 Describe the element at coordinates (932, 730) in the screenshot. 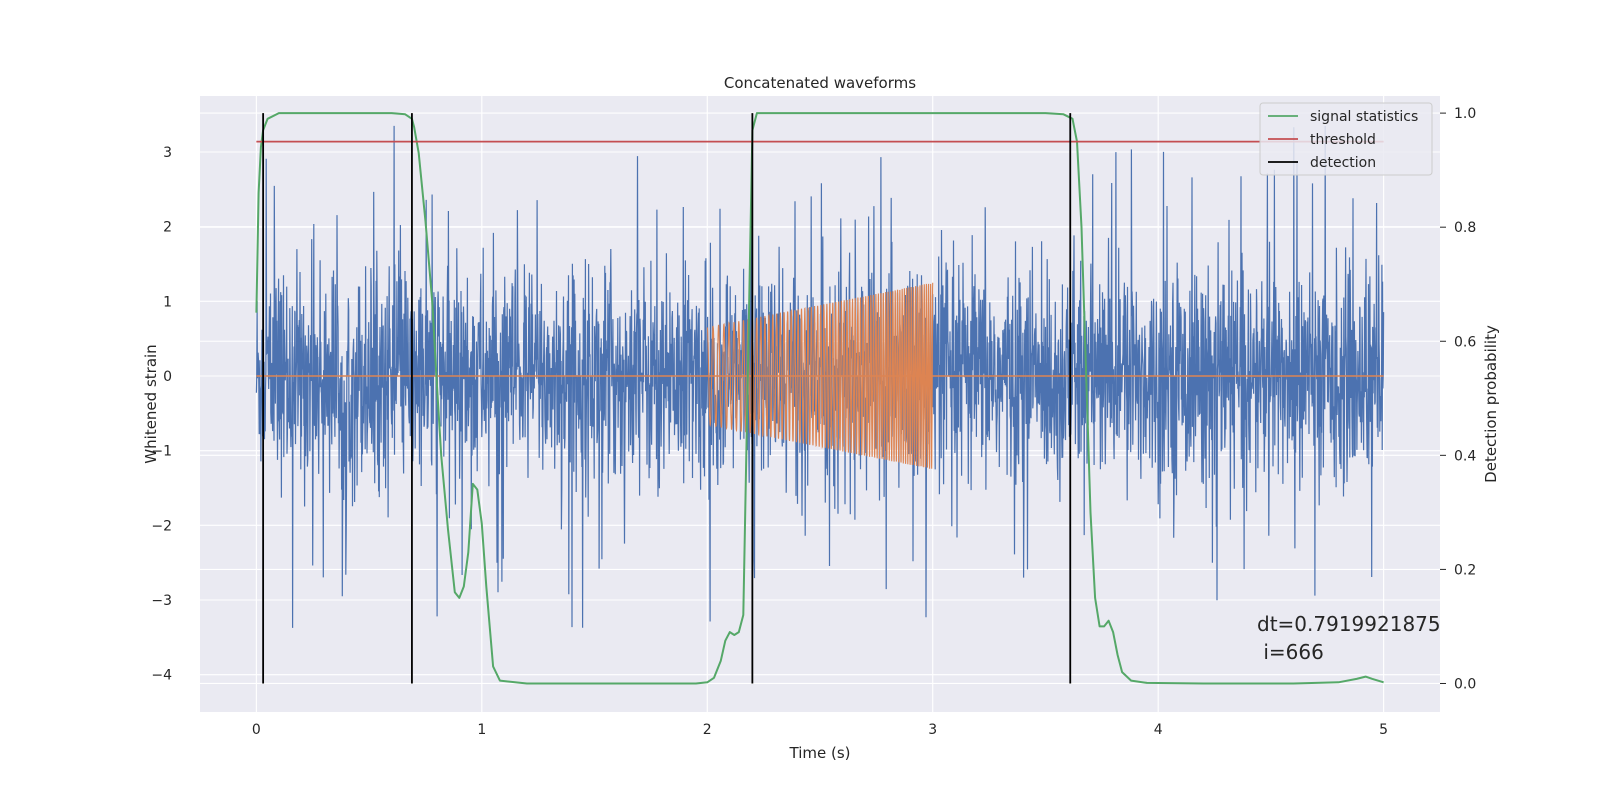

I see `x-tick-label: 3` at that location.